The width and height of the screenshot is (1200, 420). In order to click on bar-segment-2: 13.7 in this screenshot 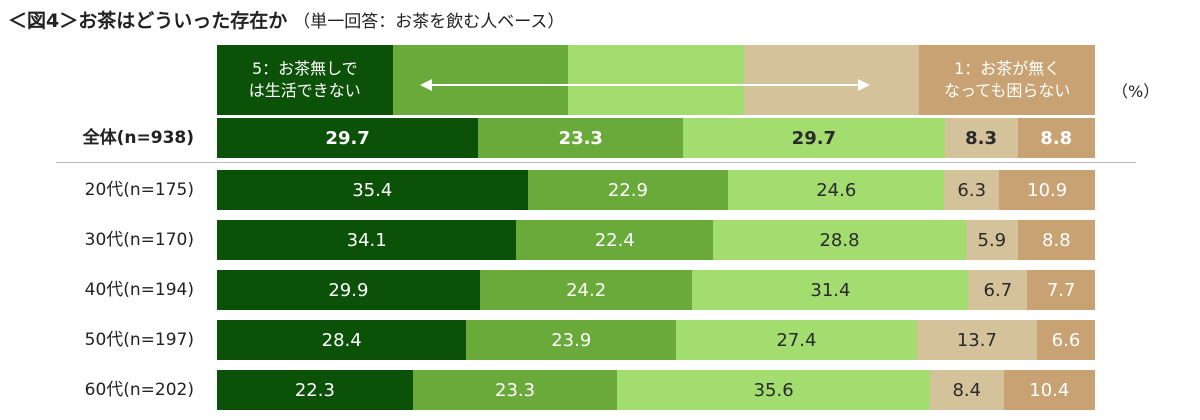, I will do `click(977, 340)`.